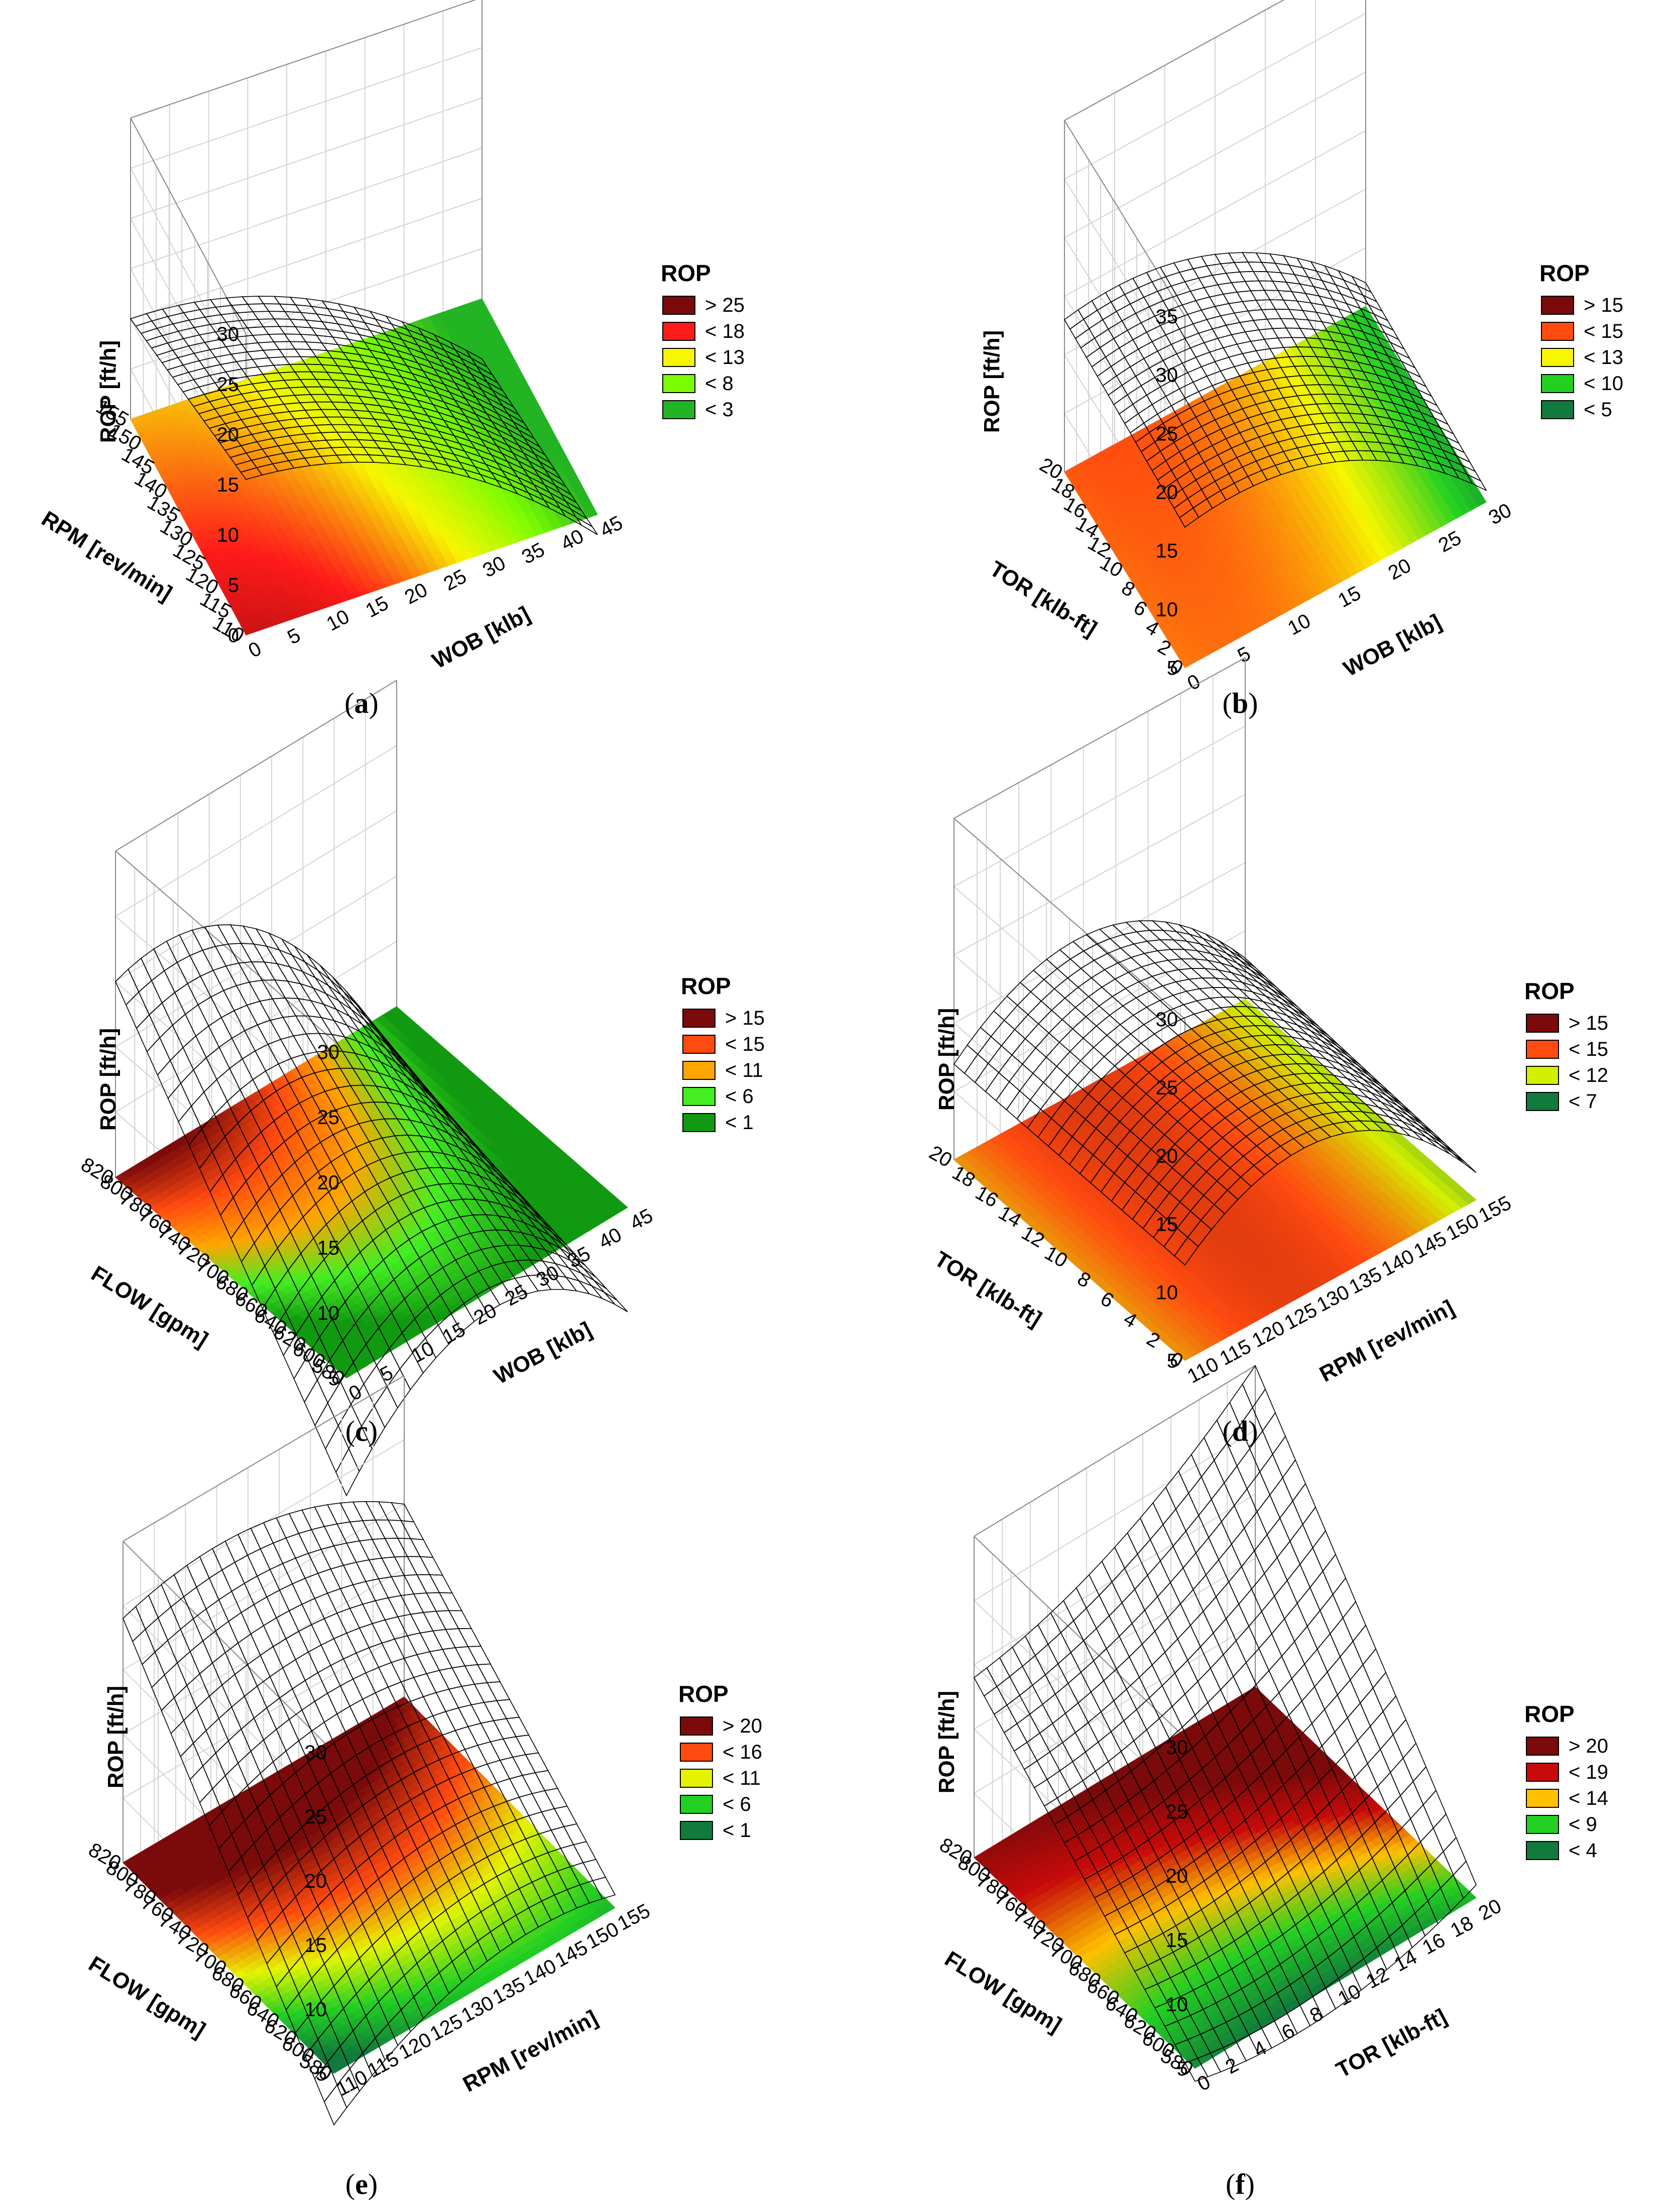  I want to click on x-tick-label: 0, so click(255, 650).